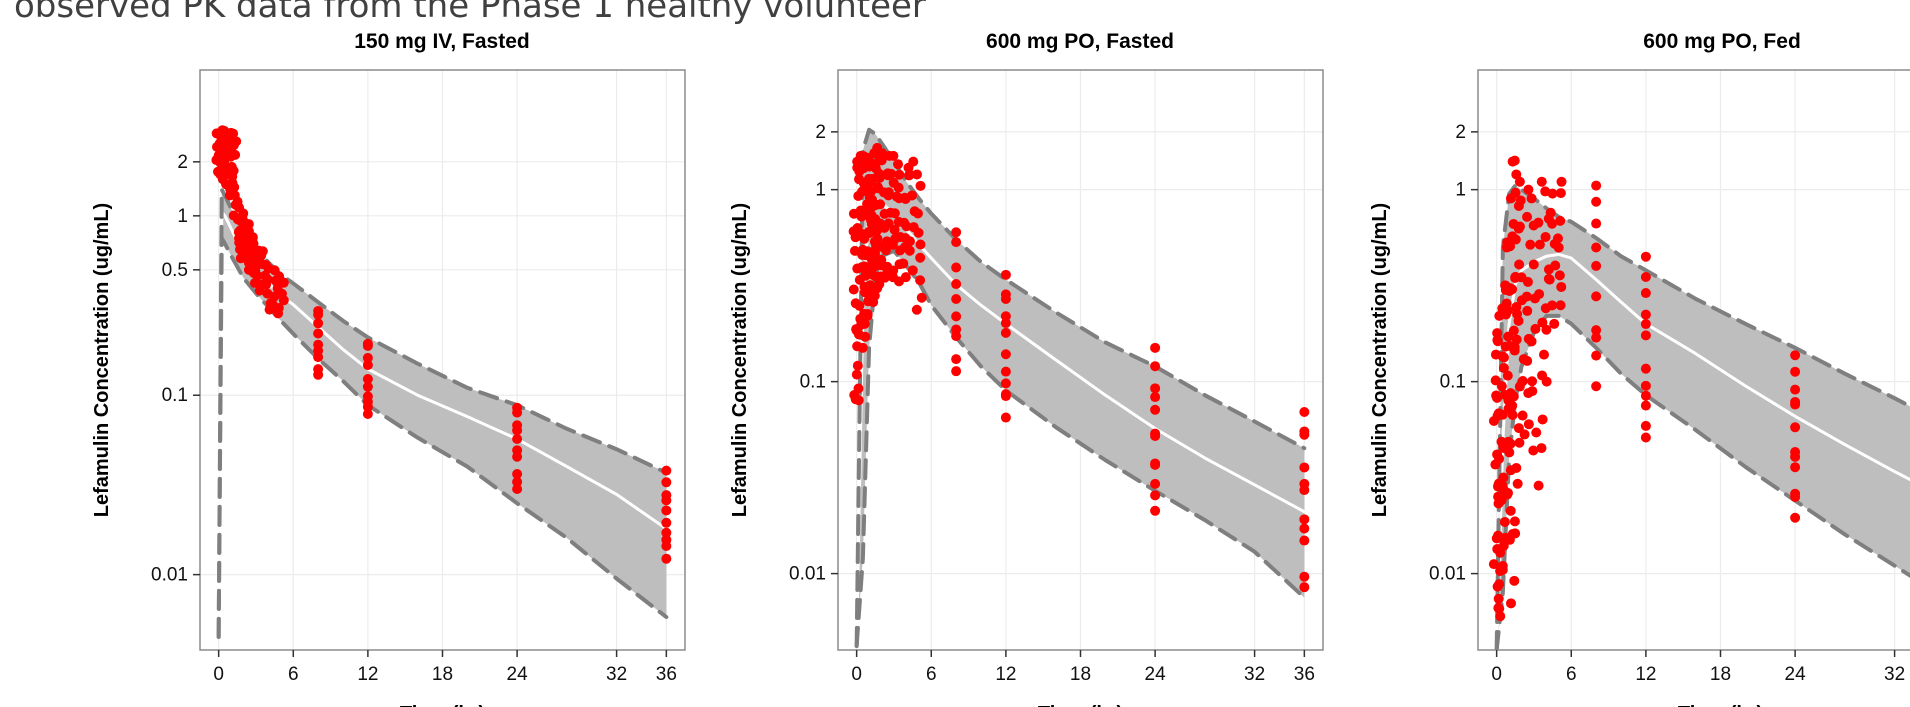 The image size is (1910, 707). Describe the element at coordinates (1080, 674) in the screenshot. I see `x-tick-label: 18` at that location.